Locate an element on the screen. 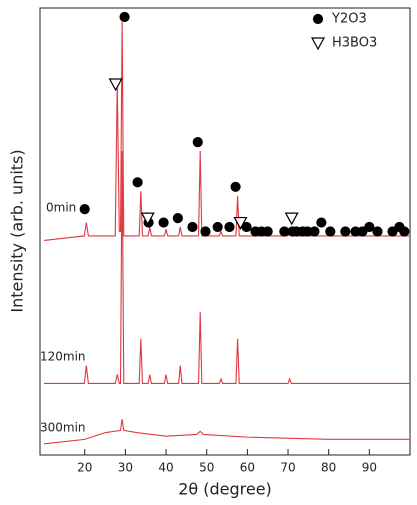 The width and height of the screenshot is (417, 505). x-tick-label: 30 is located at coordinates (125, 468).